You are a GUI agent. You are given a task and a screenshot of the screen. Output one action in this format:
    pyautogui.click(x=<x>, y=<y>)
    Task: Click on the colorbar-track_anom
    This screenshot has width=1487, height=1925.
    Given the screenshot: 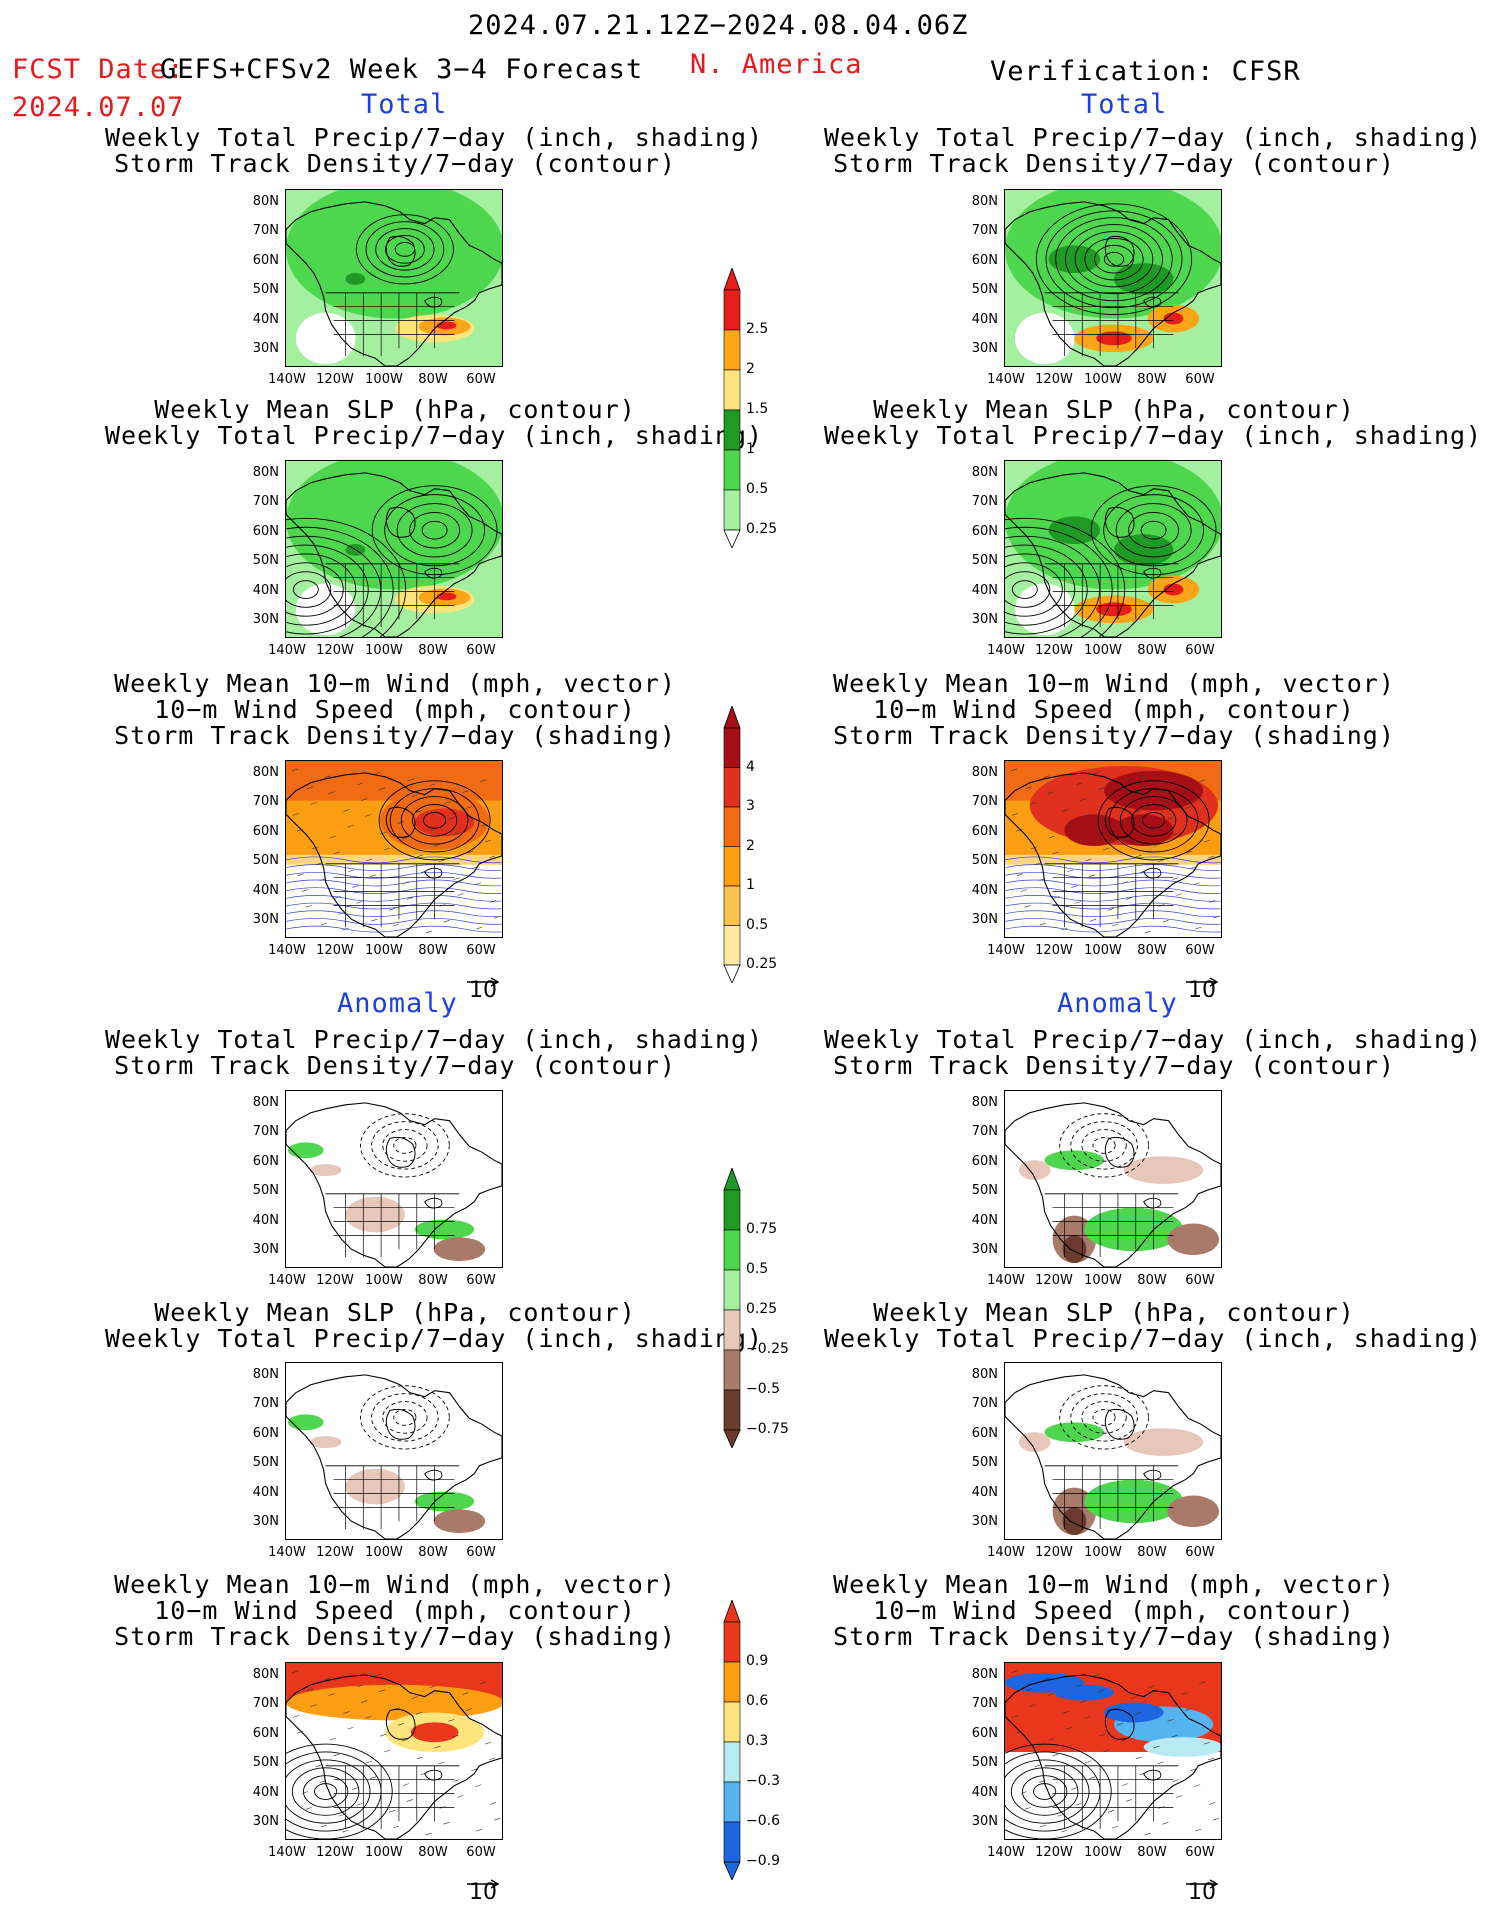 What is the action you would take?
    pyautogui.click(x=732, y=1739)
    